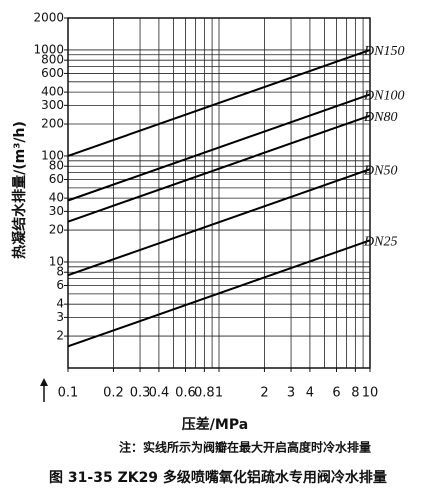 The width and height of the screenshot is (435, 500). Describe the element at coordinates (52, 155) in the screenshot. I see `y-tick-label: 100` at that location.